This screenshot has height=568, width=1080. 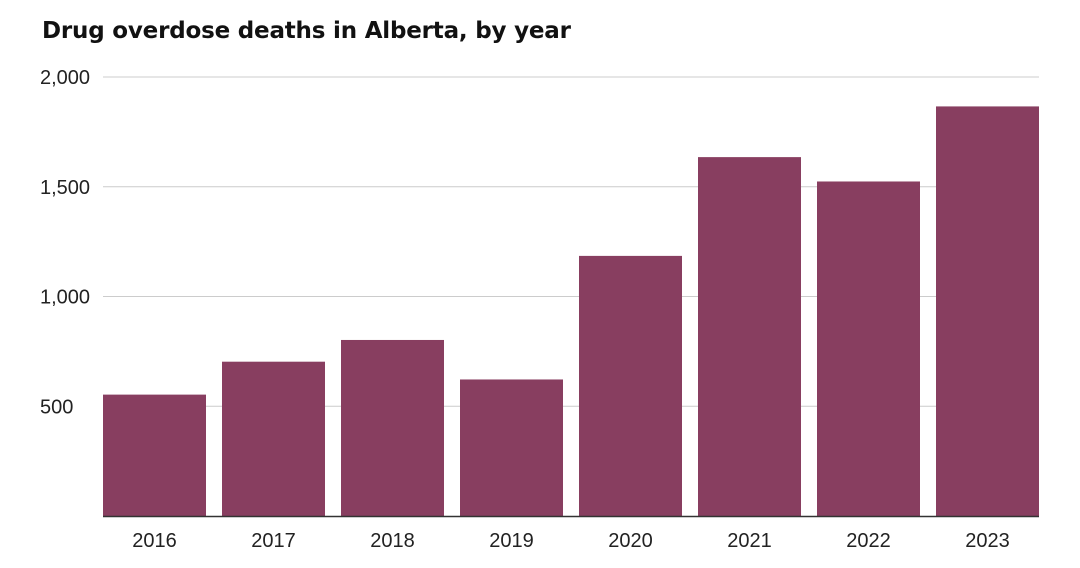 I want to click on x-tick-label: 2017, so click(x=273, y=541).